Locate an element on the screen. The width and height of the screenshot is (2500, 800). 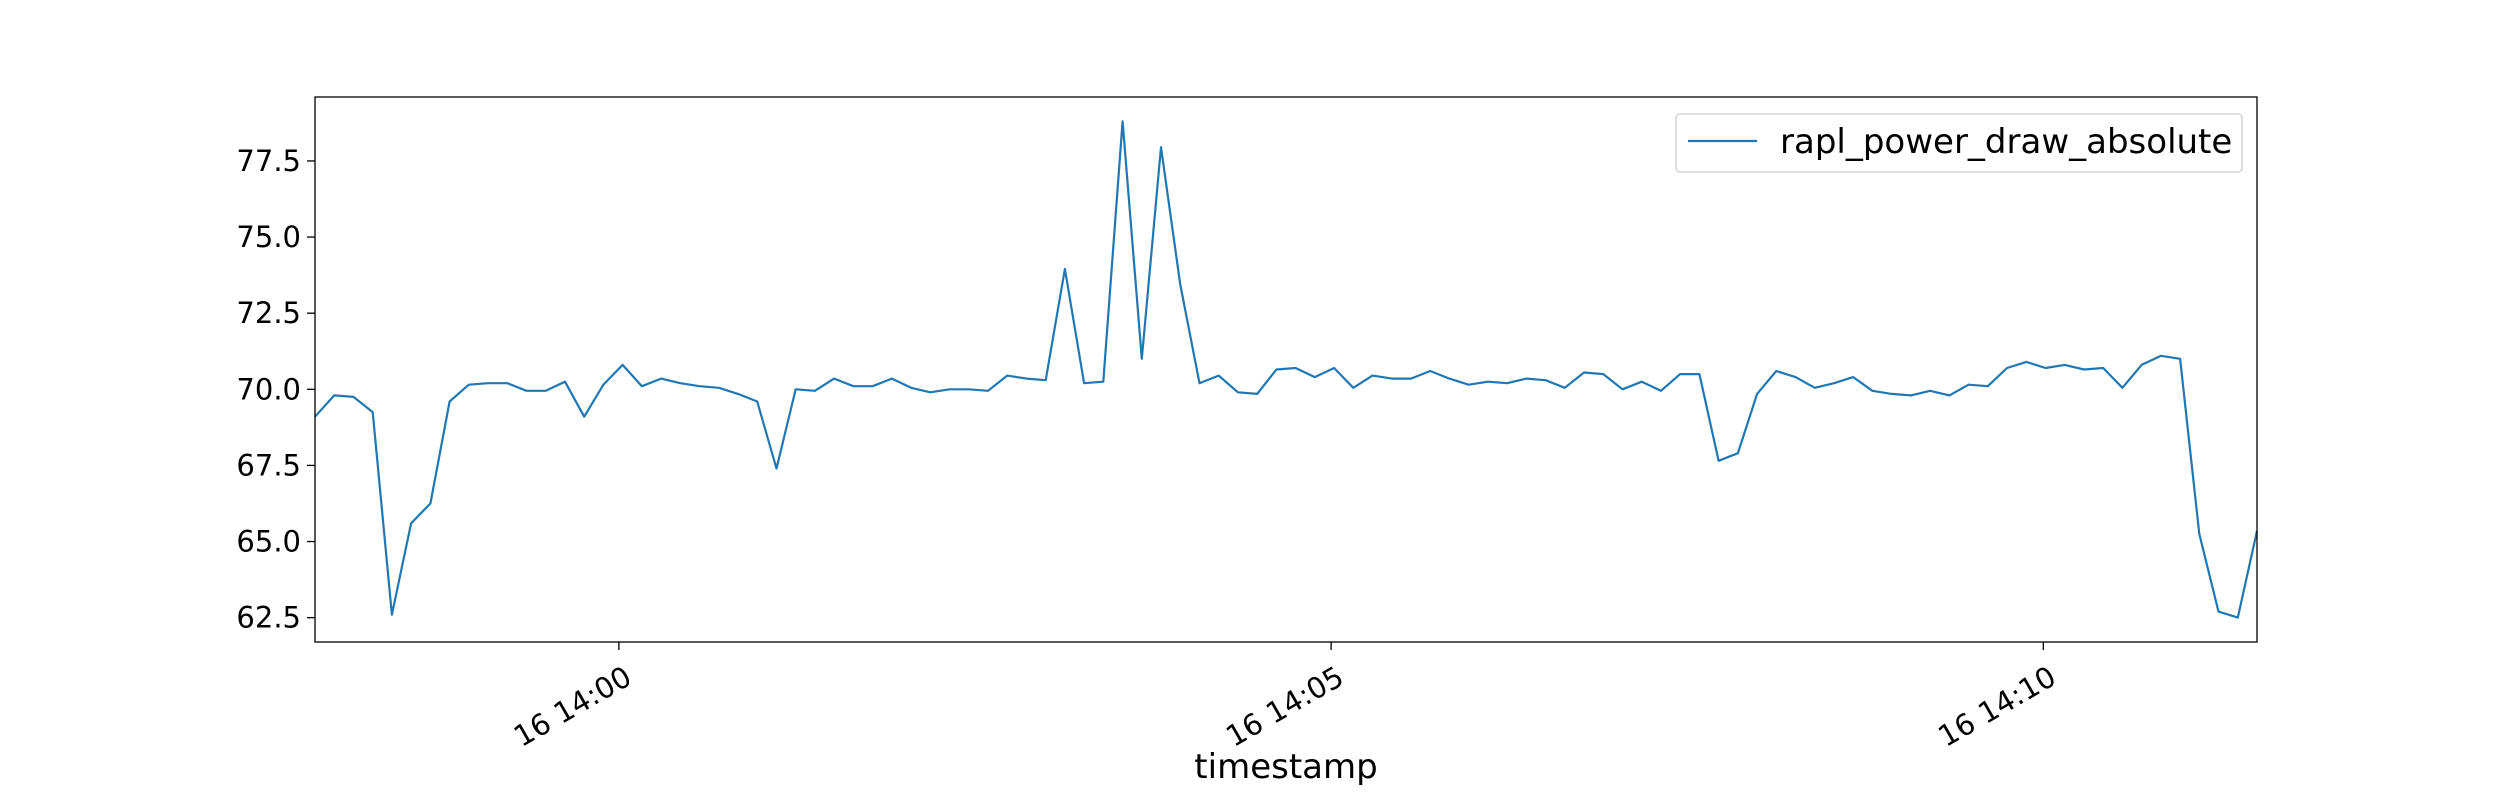
y-tick-label: 75.0 is located at coordinates (268, 237).